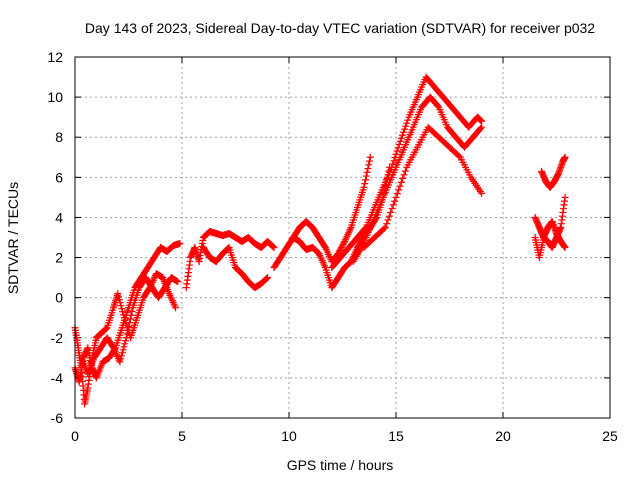 The width and height of the screenshot is (640, 480). I want to click on series-track-l, so click(550, 239).